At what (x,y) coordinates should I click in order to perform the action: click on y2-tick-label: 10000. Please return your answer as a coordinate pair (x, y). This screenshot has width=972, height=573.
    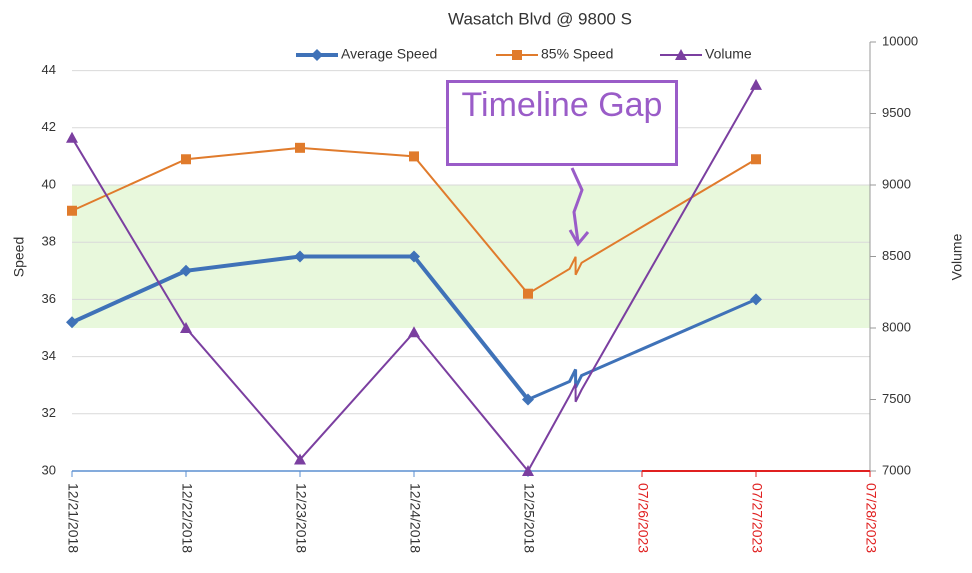
    Looking at the image, I should click on (900, 40).